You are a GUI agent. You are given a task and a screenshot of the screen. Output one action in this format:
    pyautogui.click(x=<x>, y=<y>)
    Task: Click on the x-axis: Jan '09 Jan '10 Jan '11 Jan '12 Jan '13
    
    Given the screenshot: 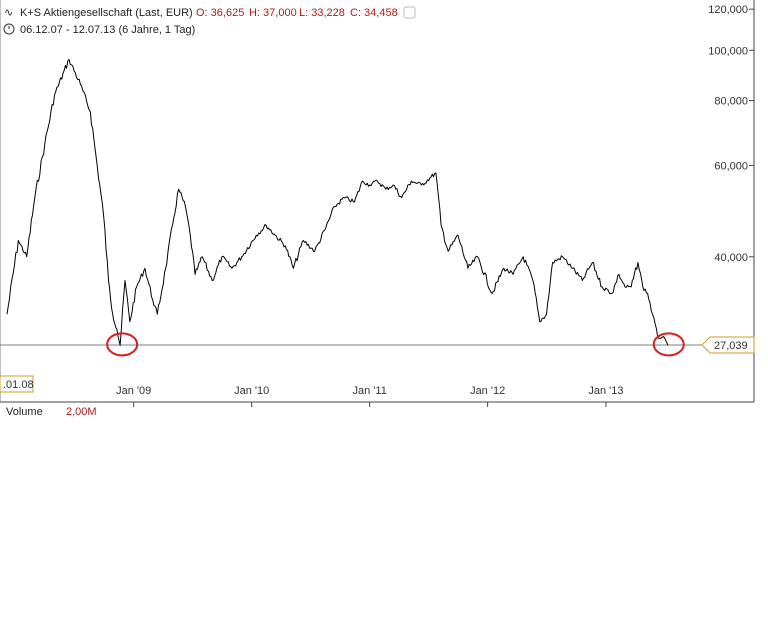 What is the action you would take?
    pyautogui.click(x=370, y=396)
    